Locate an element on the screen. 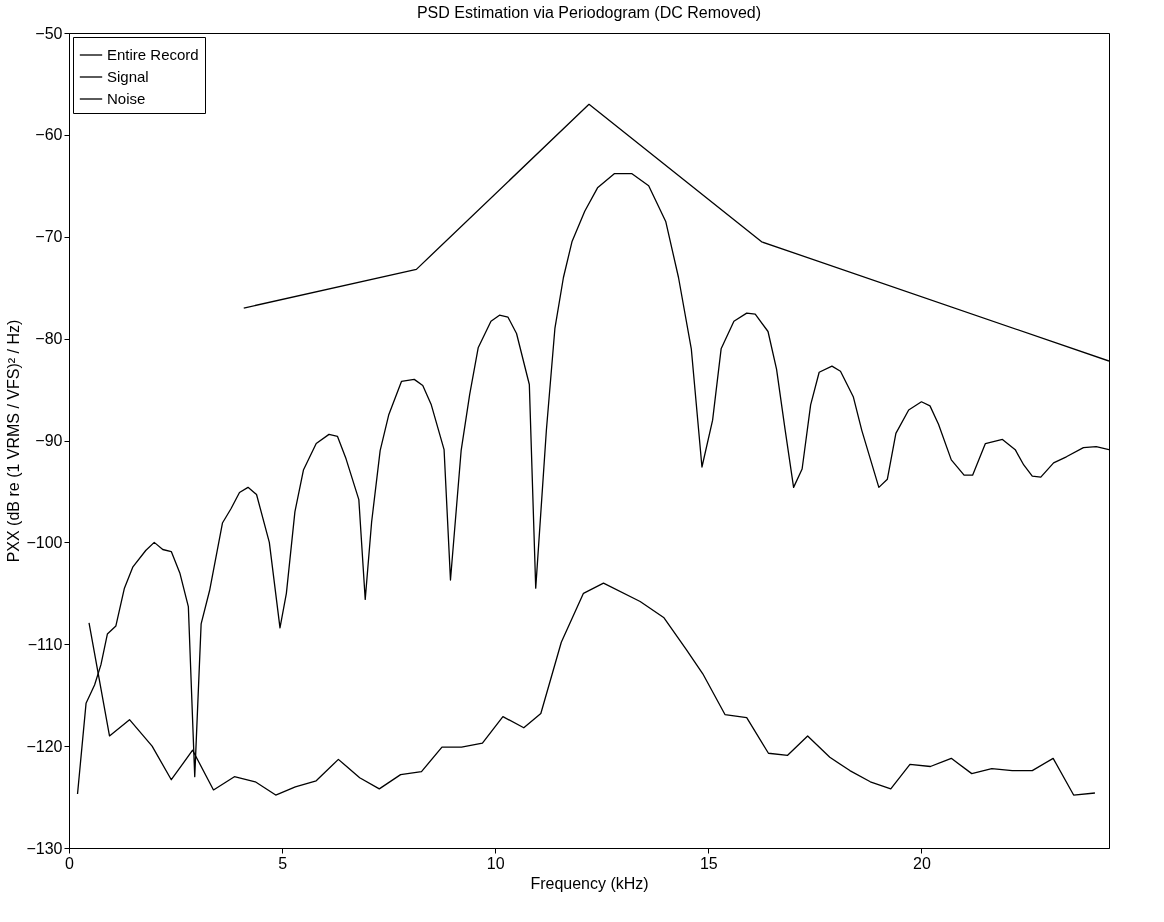 The width and height of the screenshot is (1164, 922). y-tick-label: −120 is located at coordinates (44, 746).